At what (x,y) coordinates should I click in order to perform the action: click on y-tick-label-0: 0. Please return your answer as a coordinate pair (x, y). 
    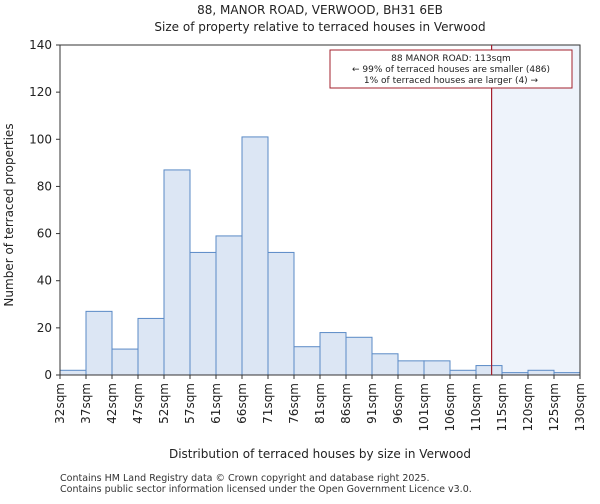
    Looking at the image, I should click on (48, 375).